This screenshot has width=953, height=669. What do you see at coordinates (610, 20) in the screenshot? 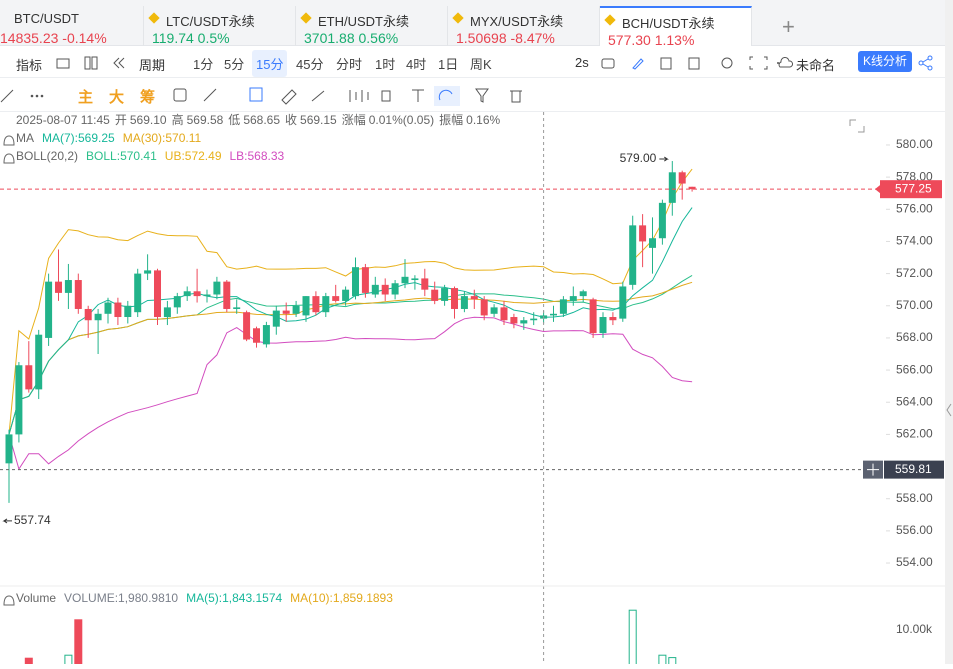
I see `coin-icon` at bounding box center [610, 20].